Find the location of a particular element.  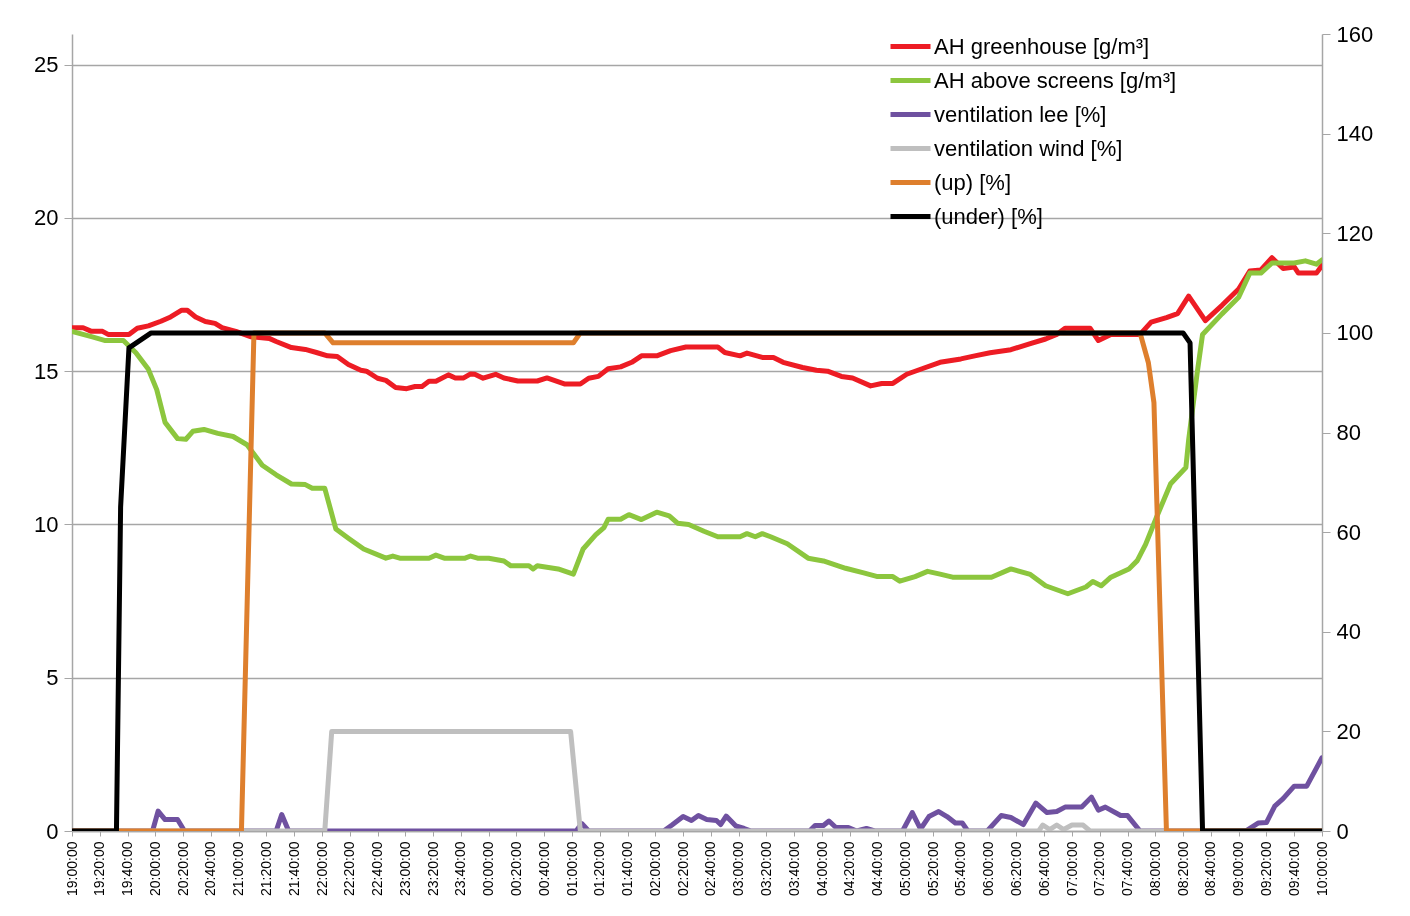

x-tick-label: 19:00:00 is located at coordinates (71, 868).